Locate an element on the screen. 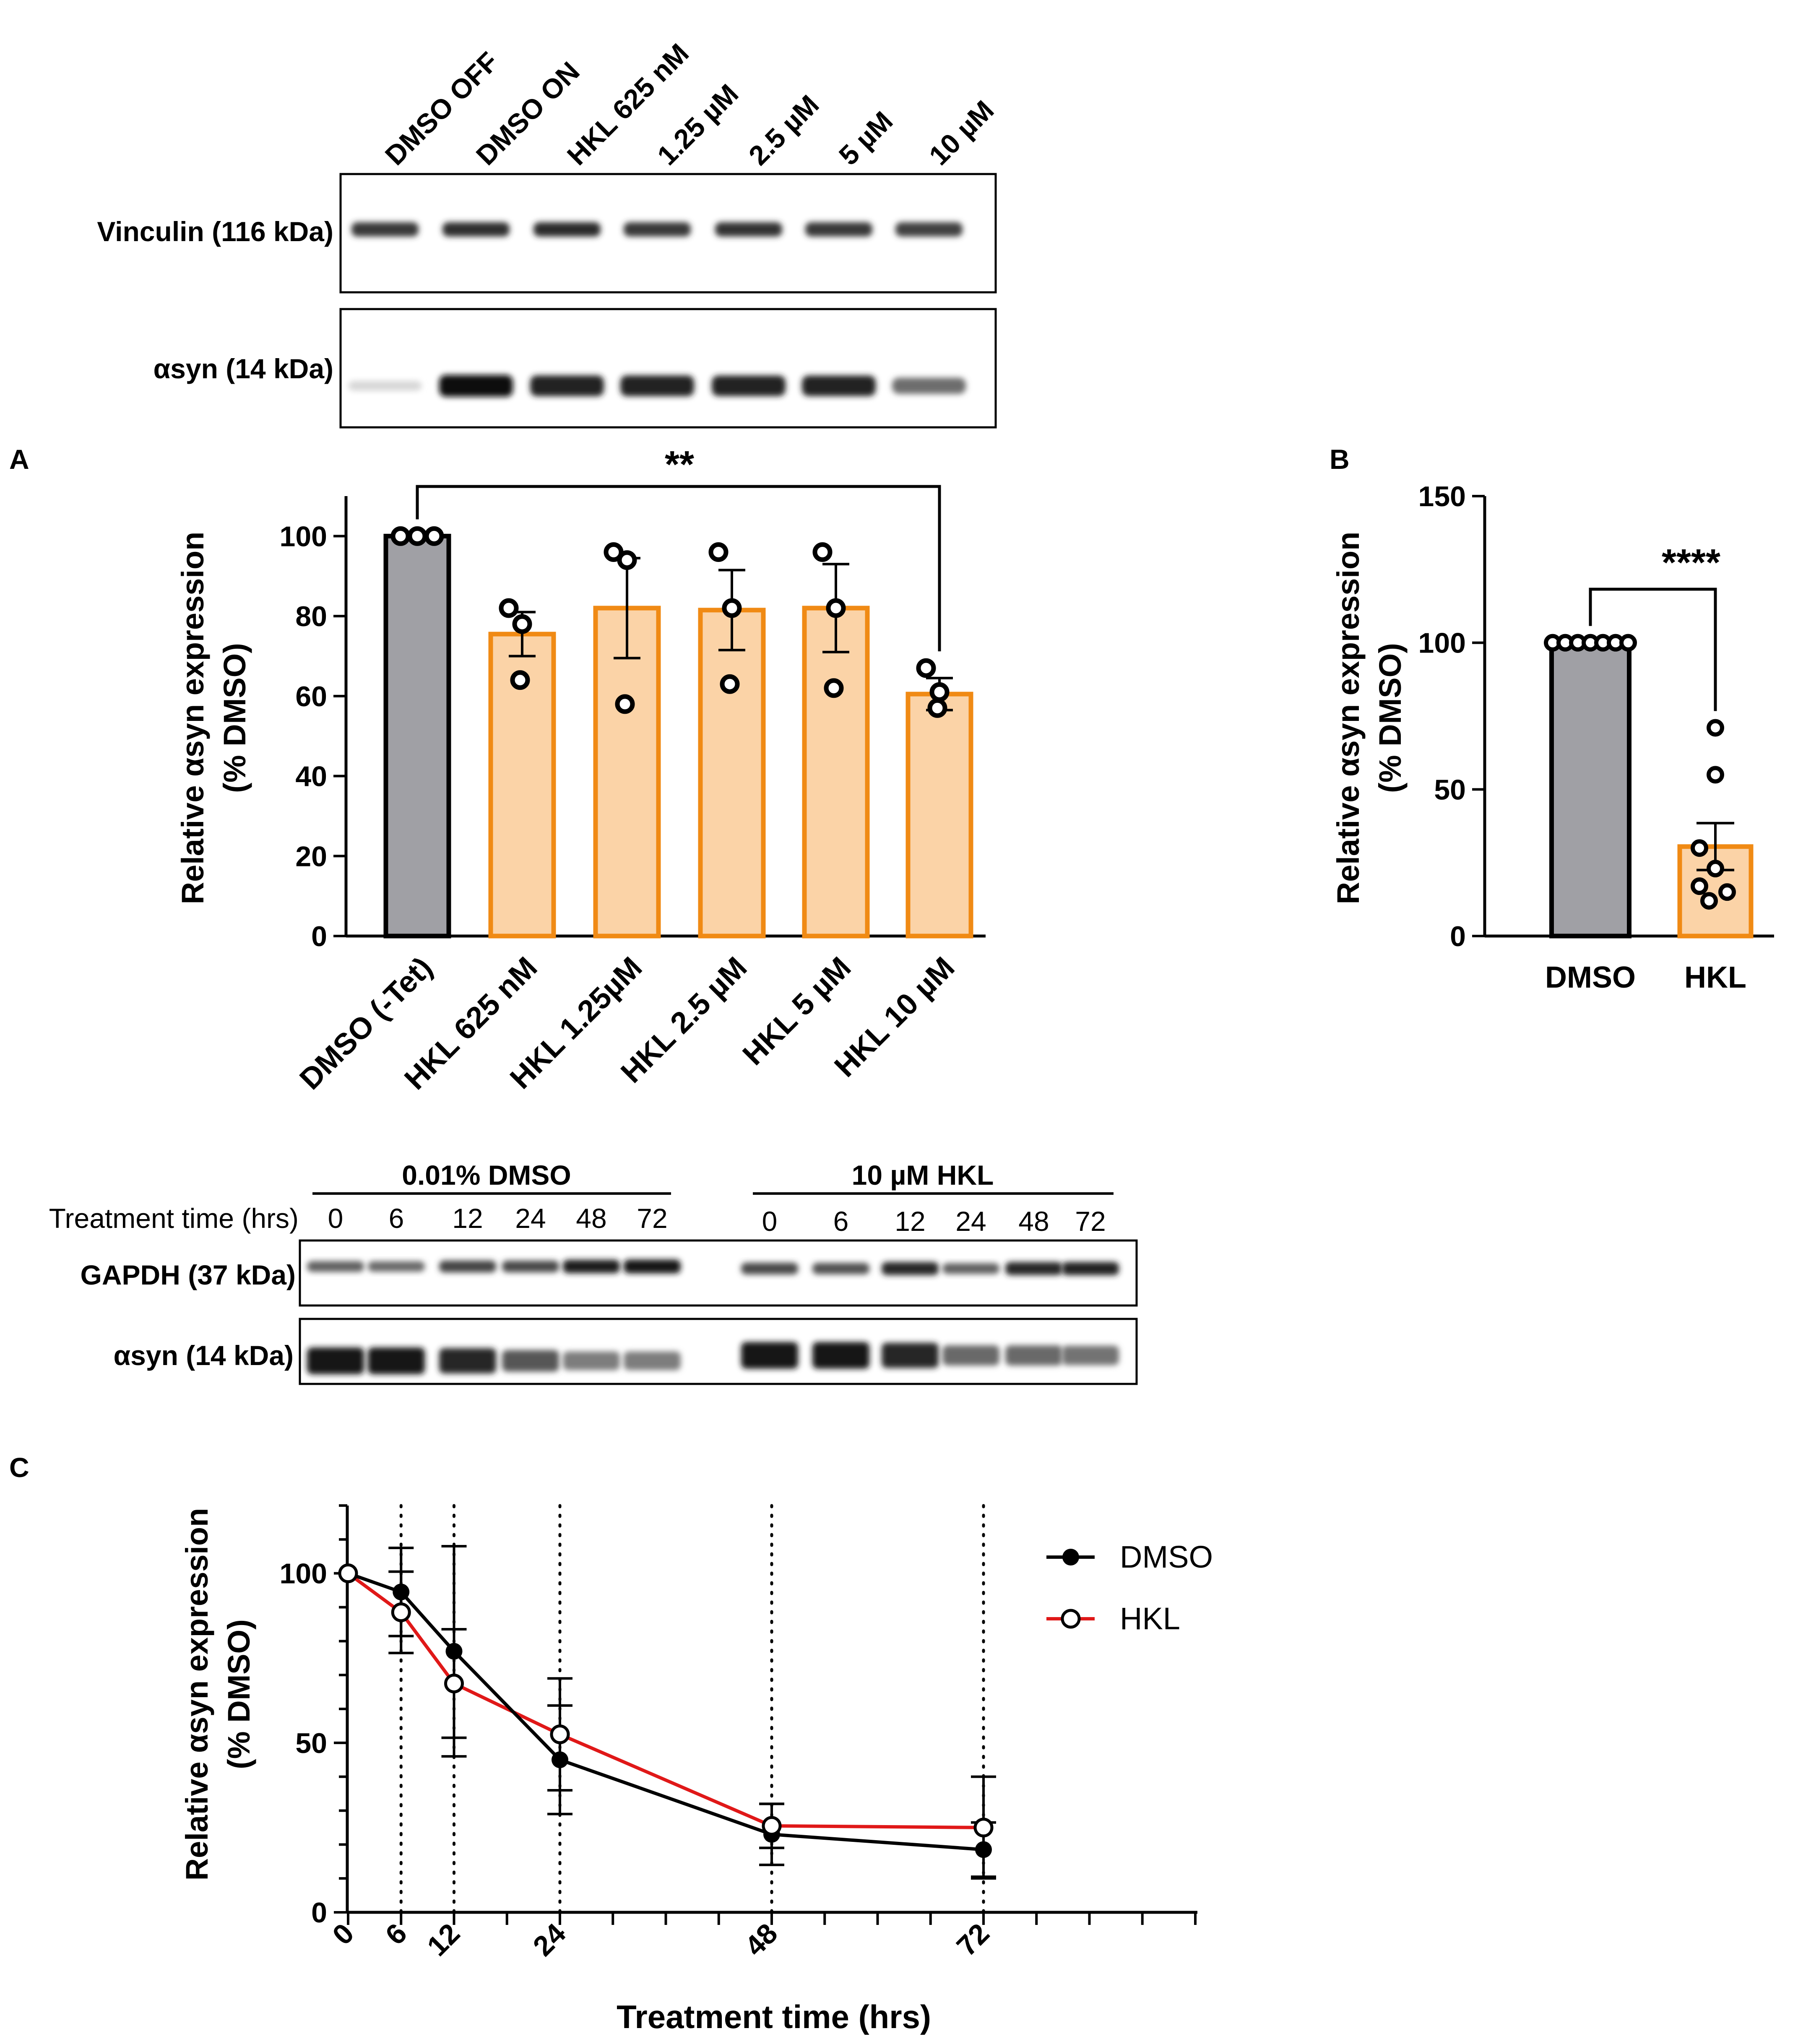 The width and height of the screenshot is (1811, 2044). panel-label-c: C is located at coordinates (19, 1468).